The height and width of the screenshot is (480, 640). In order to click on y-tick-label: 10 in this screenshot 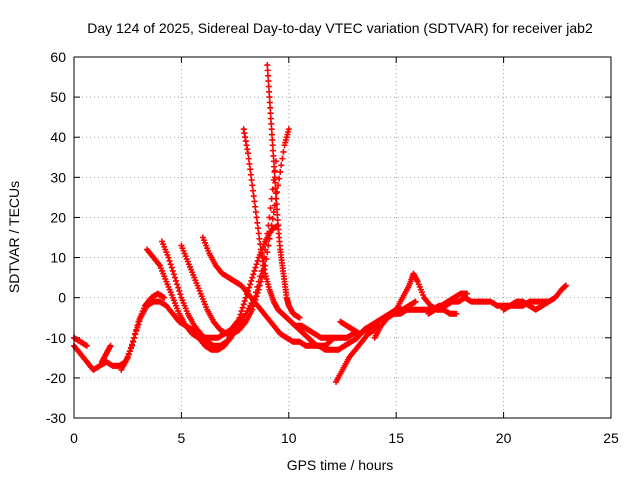, I will do `click(58, 258)`.